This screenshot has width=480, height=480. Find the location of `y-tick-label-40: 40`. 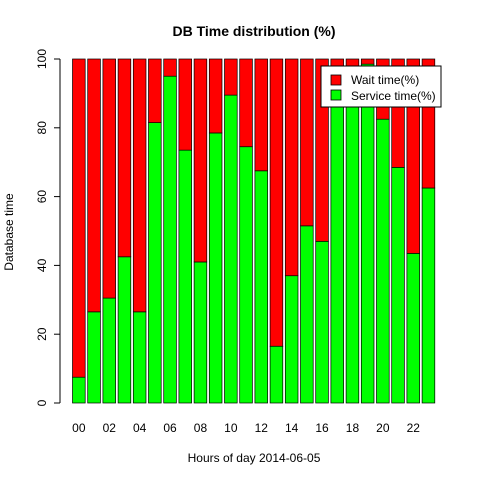

y-tick-label-40: 40 is located at coordinates (42, 265).